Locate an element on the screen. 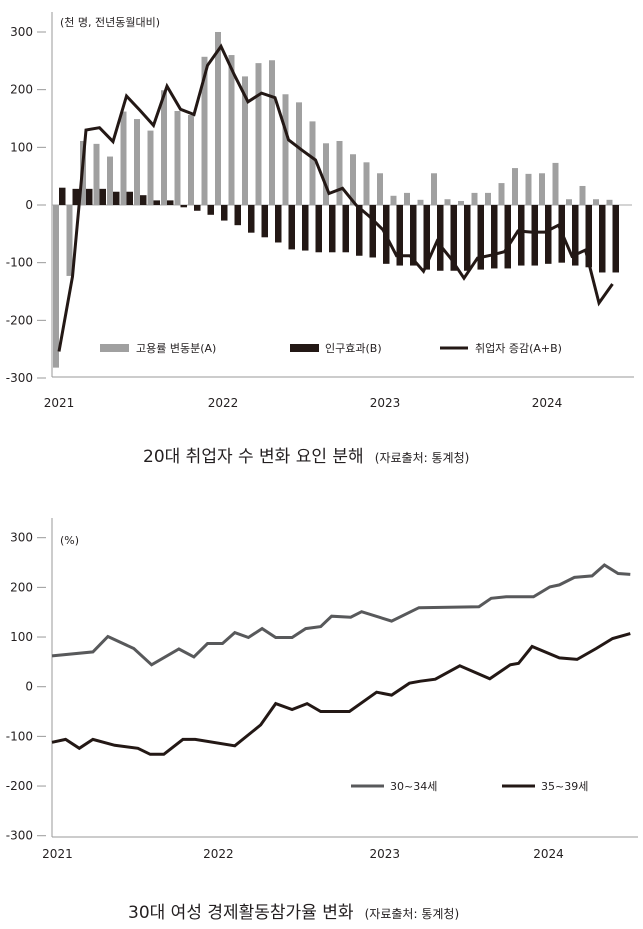 The height and width of the screenshot is (929, 643). legend: 고용률 변동분(A) 인구효과(B) 취업자 증감(A+B) is located at coordinates (331, 348).